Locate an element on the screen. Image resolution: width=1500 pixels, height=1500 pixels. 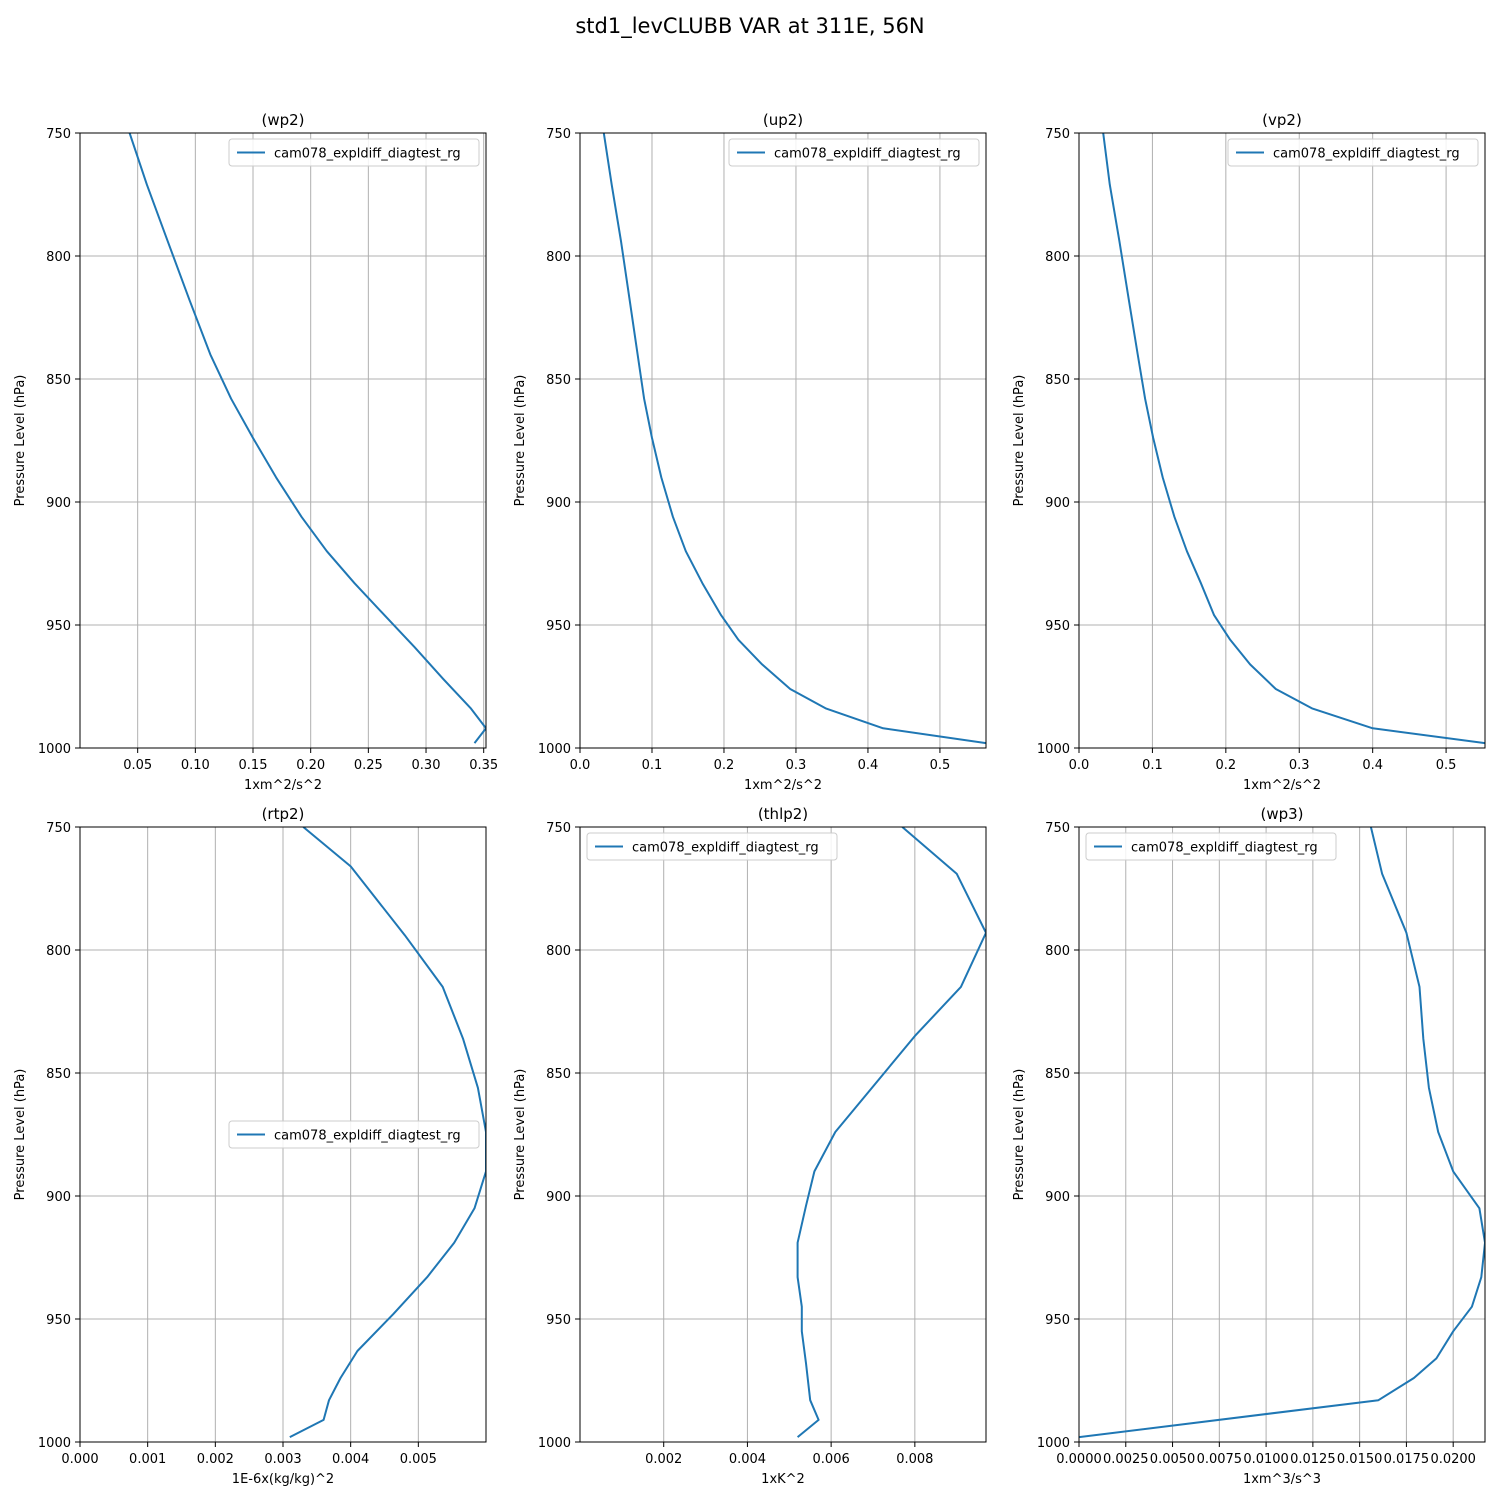
x-tick-label: 0.001 is located at coordinates (147, 1459).